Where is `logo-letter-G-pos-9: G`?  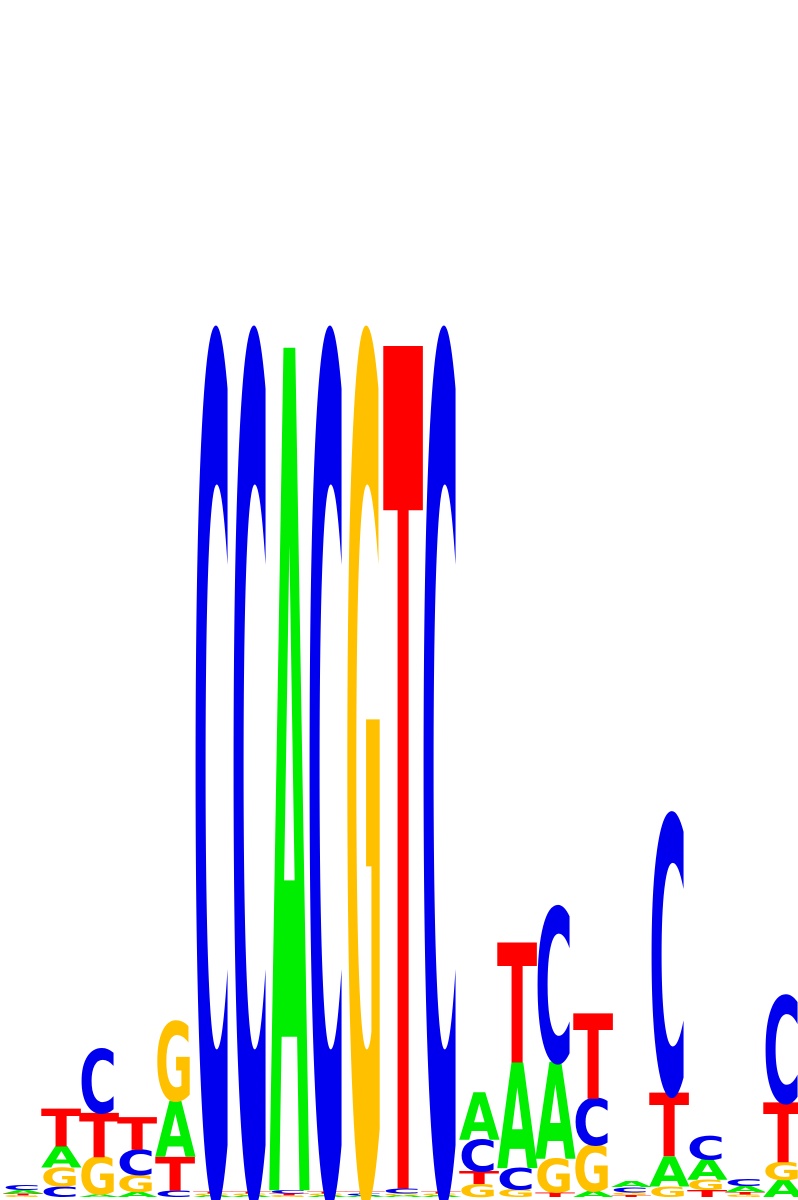
logo-letter-G-pos-9: G is located at coordinates (326, 1194).